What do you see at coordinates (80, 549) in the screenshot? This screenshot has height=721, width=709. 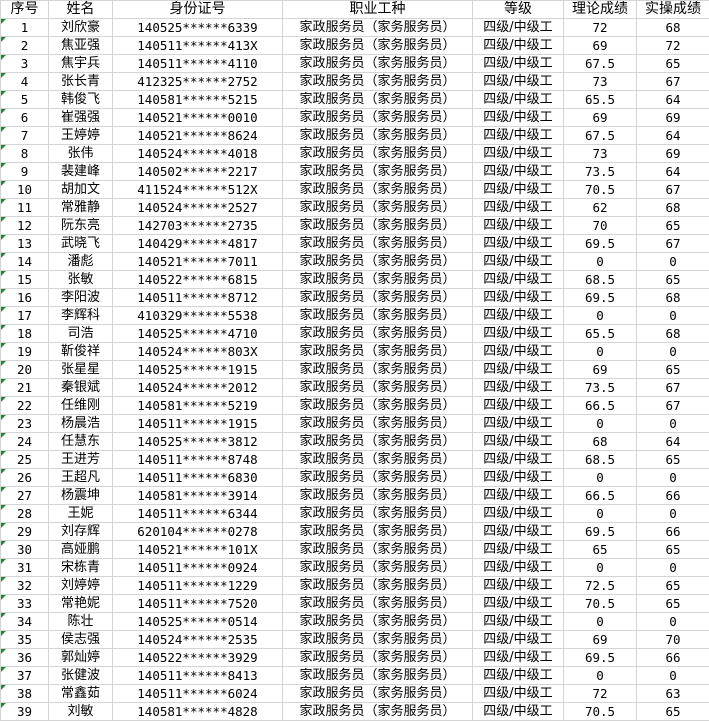 I see `cell-name: 高娅鹏` at bounding box center [80, 549].